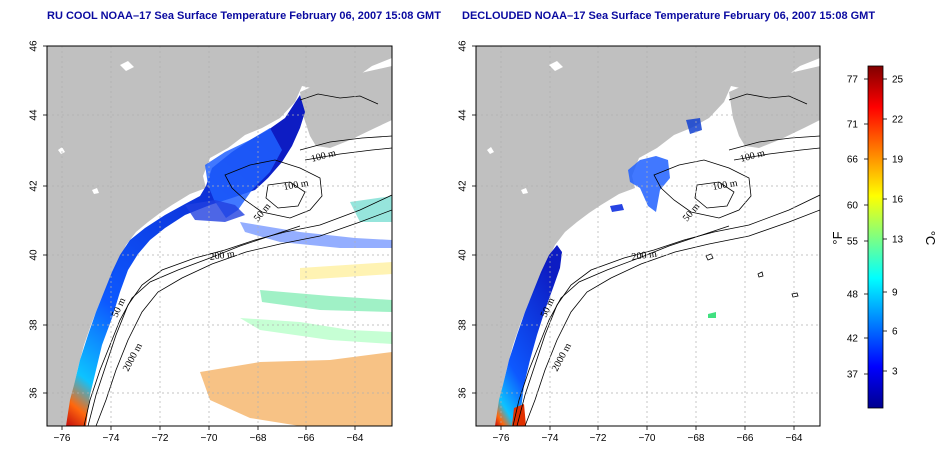  I want to click on right-nova-scotia, so click(774, 107).